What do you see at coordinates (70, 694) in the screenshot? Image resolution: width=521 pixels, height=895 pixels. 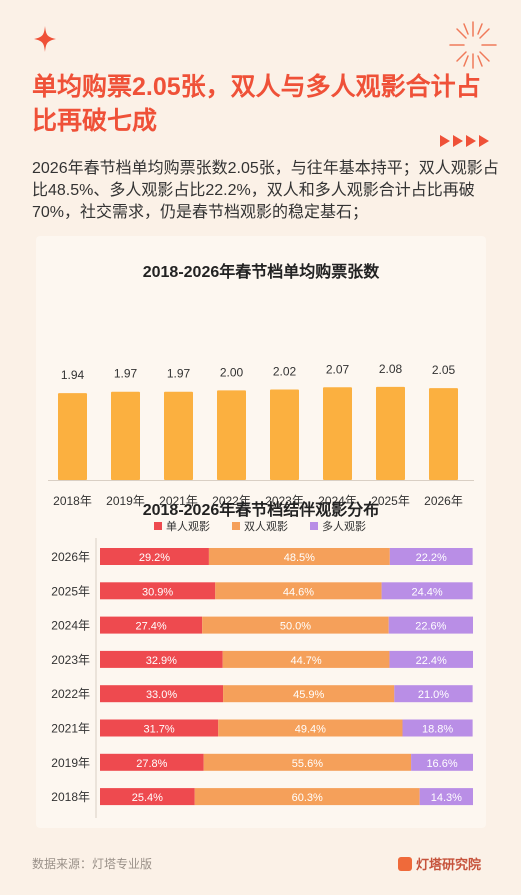 I see `row-category-label: 2022年` at bounding box center [70, 694].